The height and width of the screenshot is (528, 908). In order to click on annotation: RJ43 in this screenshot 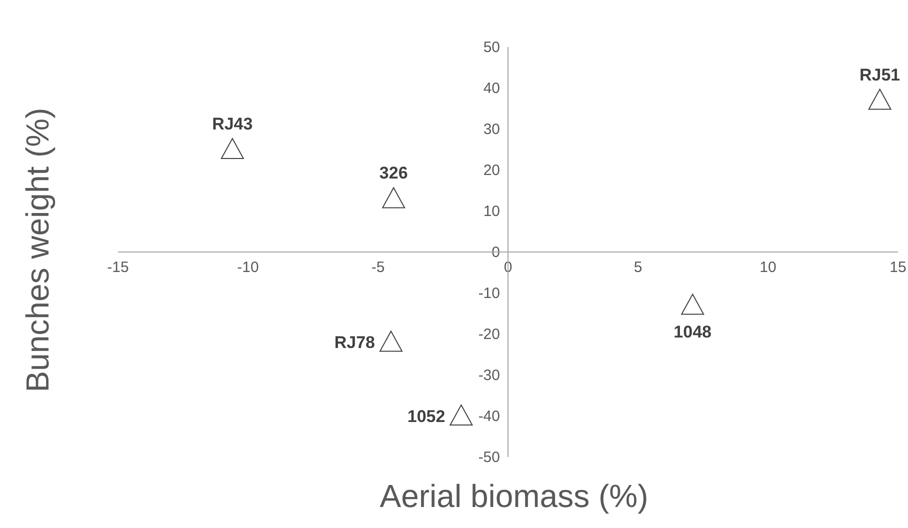, I will do `click(232, 124)`.